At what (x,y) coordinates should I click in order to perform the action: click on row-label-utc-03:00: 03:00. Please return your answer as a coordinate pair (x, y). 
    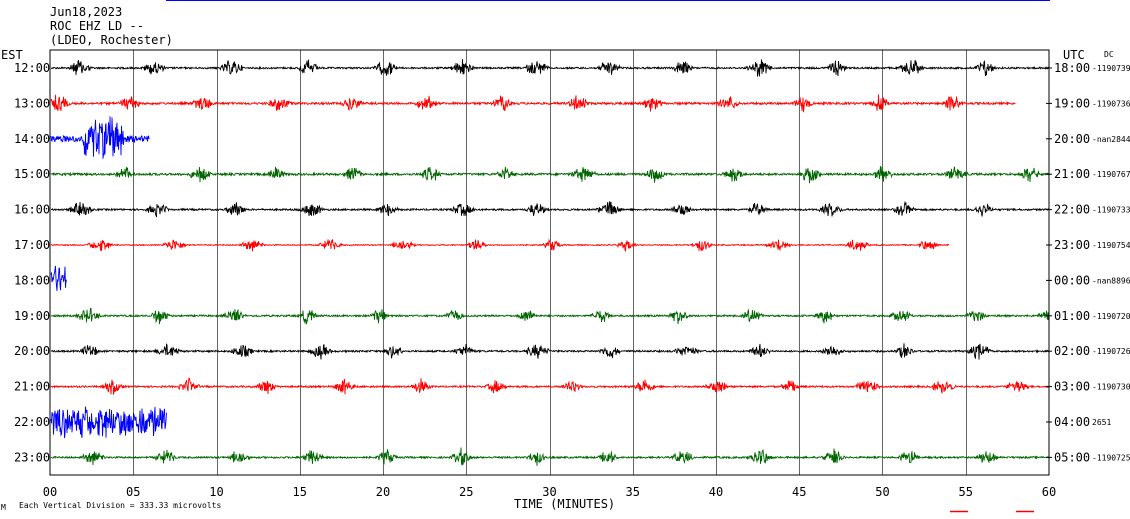
    Looking at the image, I should click on (1072, 387).